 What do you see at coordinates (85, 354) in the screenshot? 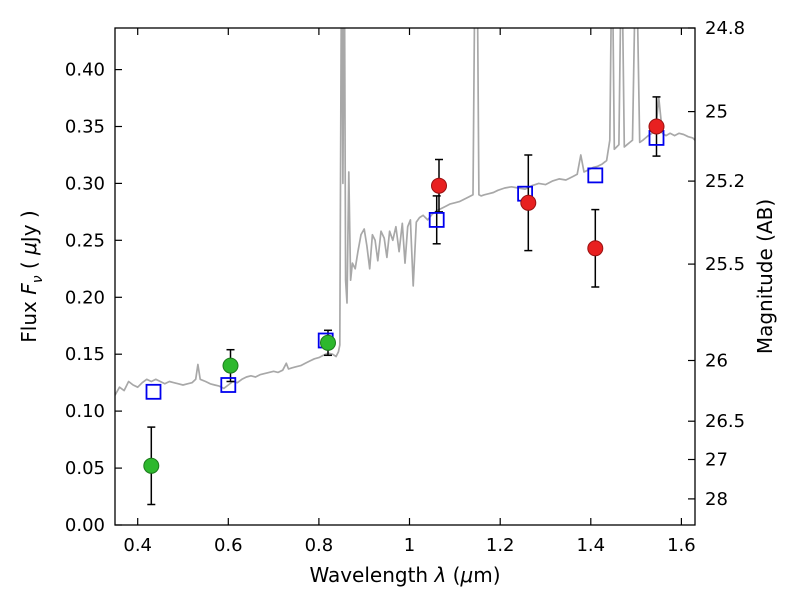
I see `y-tick-label: 0.15` at bounding box center [85, 354].